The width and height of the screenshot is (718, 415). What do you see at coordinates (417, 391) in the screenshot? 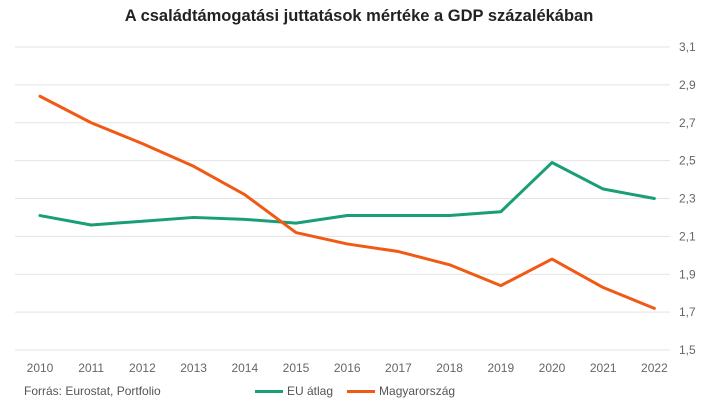
I see `legend-label-hu: Magyarország` at bounding box center [417, 391].